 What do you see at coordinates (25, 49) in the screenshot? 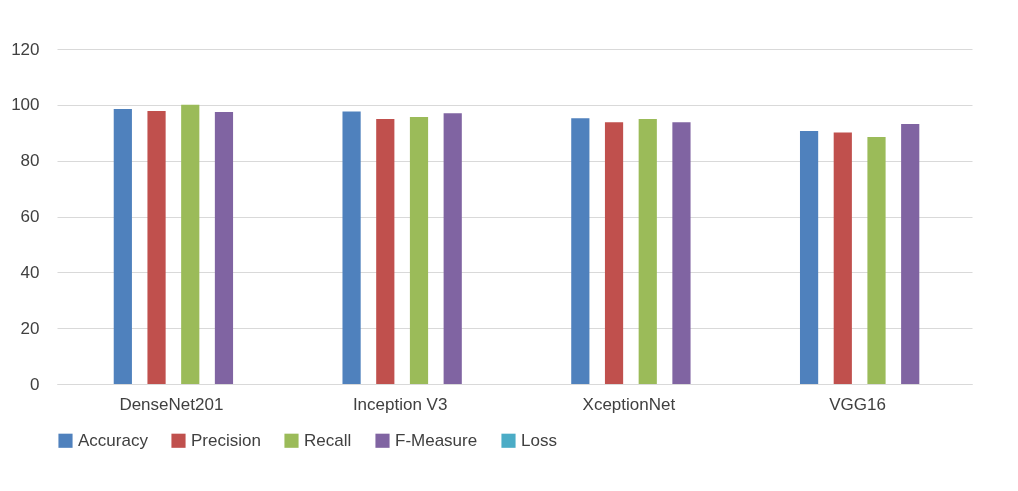
I see `y-tick-label: 120` at bounding box center [25, 49].